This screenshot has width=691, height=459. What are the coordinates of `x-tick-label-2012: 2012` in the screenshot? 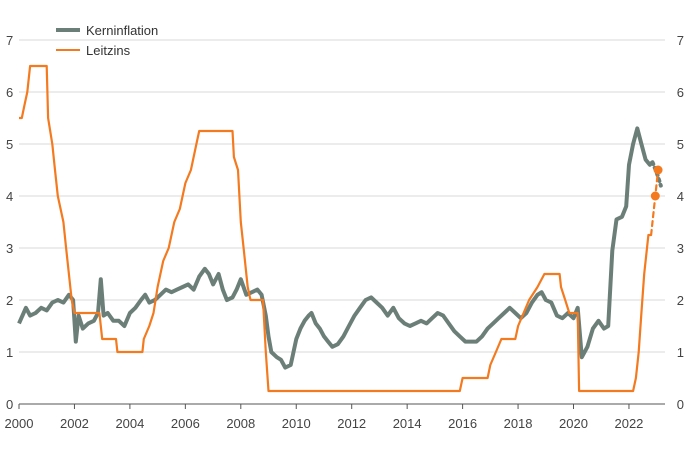 It's located at (351, 423).